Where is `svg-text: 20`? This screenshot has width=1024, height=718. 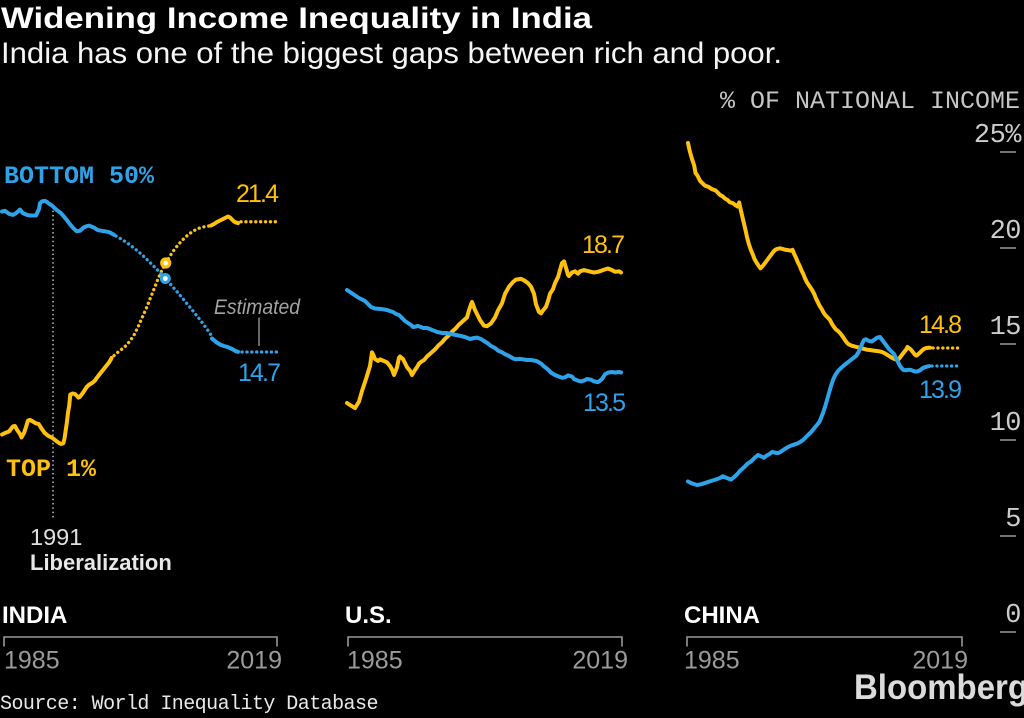 svg-text: 20 is located at coordinates (1005, 232).